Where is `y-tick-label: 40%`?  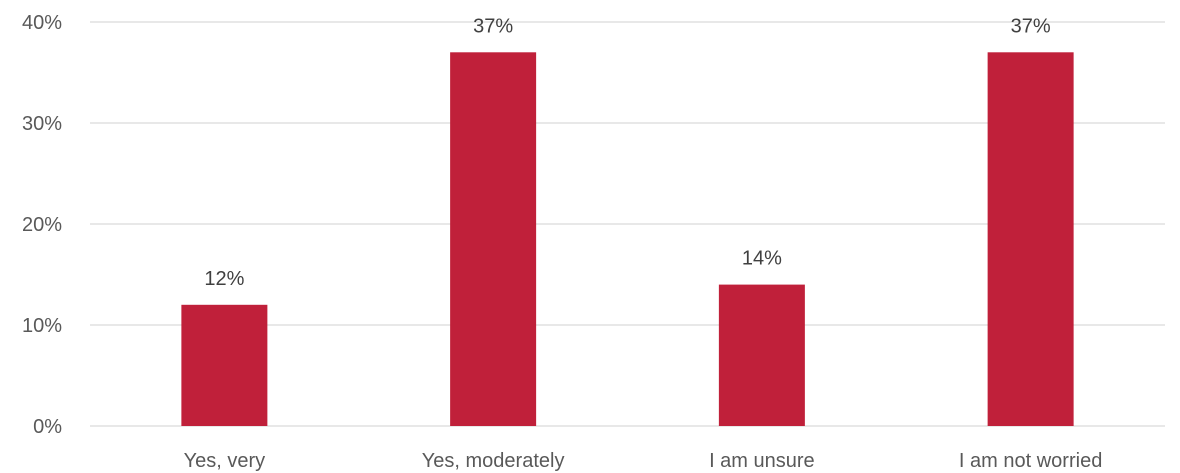 y-tick-label: 40% is located at coordinates (42, 23).